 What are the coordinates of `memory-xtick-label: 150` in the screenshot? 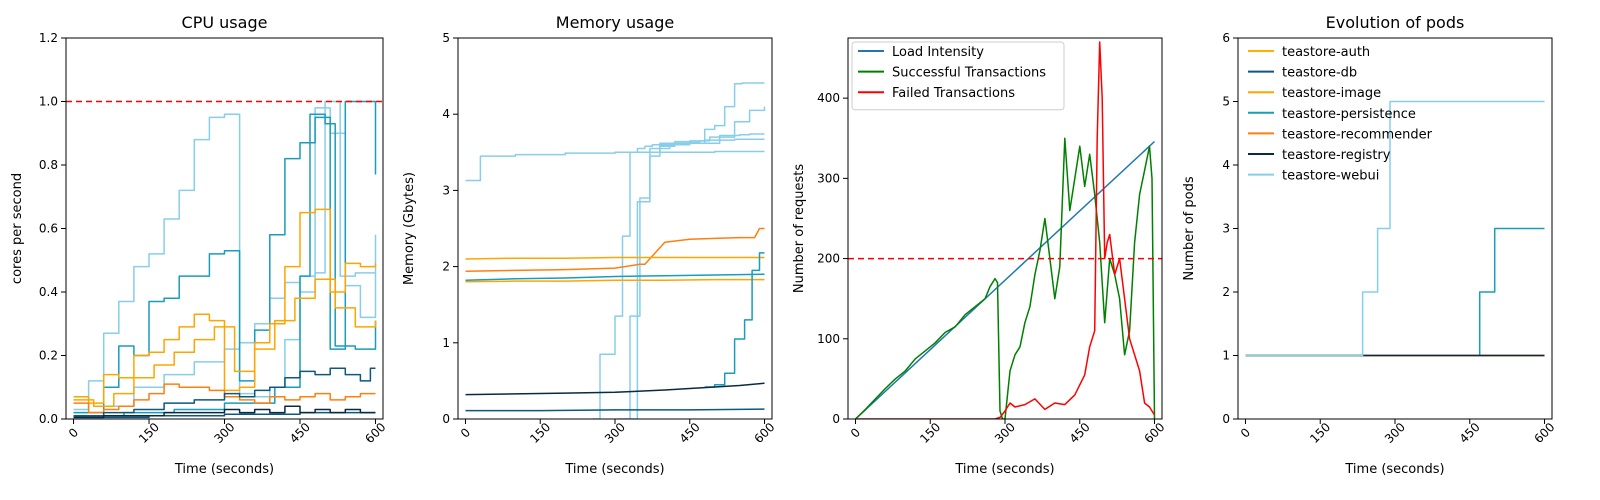 It's located at (540, 433).